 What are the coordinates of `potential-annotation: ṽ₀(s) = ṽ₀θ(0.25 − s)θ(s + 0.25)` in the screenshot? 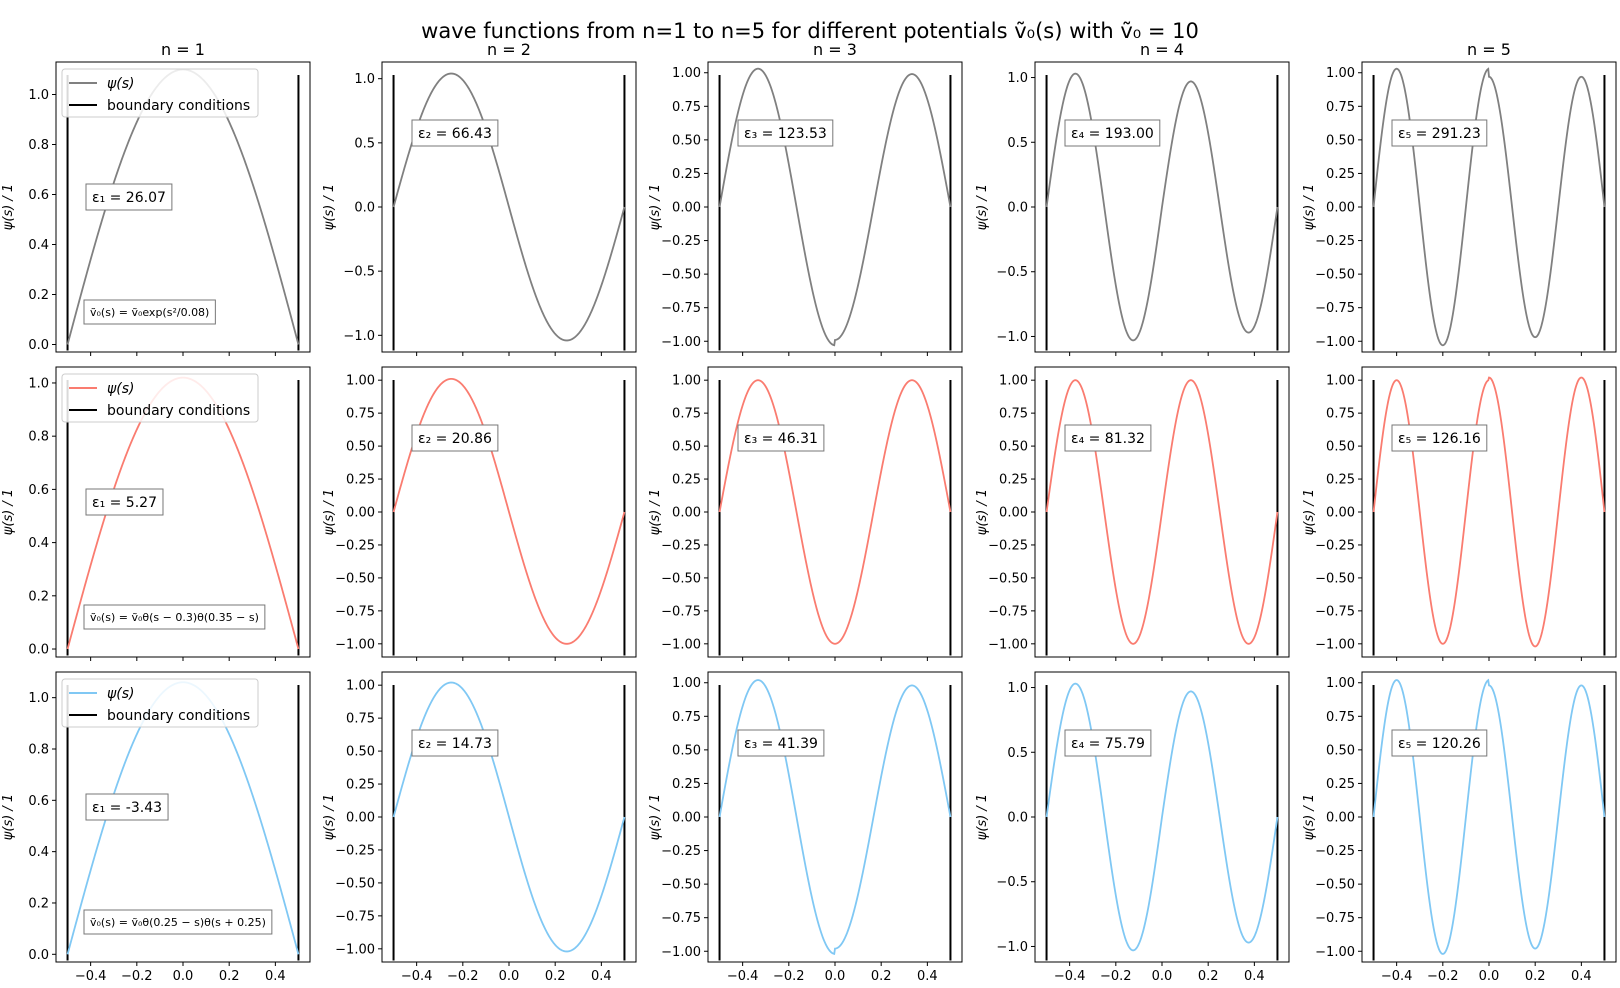 It's located at (178, 922).